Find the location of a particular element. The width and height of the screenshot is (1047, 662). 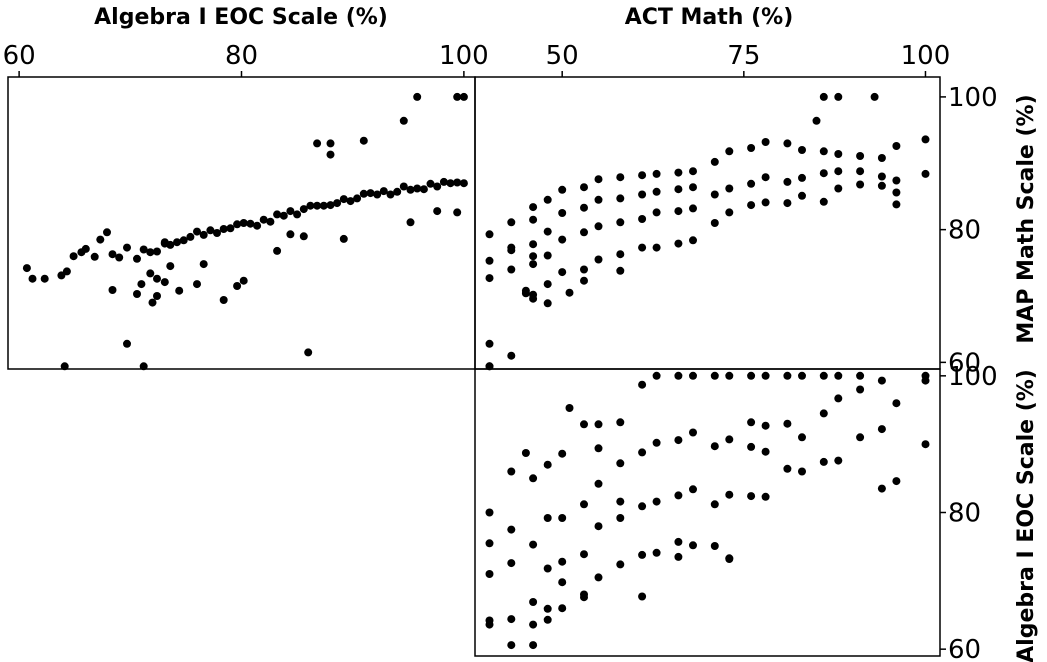

top-axis-title-act: ACT Math (%) is located at coordinates (709, 17).